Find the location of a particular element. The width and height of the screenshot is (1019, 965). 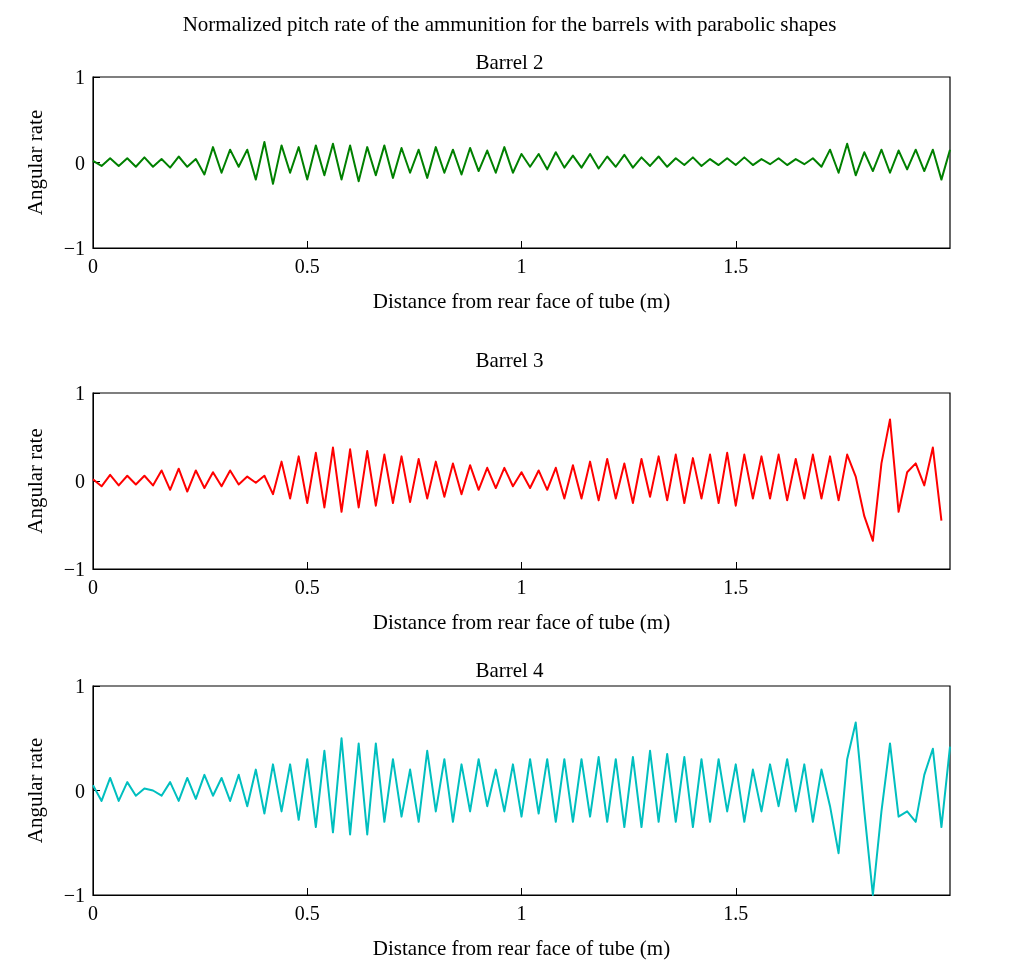

chart-title: Barrel 4 is located at coordinates (510, 669).